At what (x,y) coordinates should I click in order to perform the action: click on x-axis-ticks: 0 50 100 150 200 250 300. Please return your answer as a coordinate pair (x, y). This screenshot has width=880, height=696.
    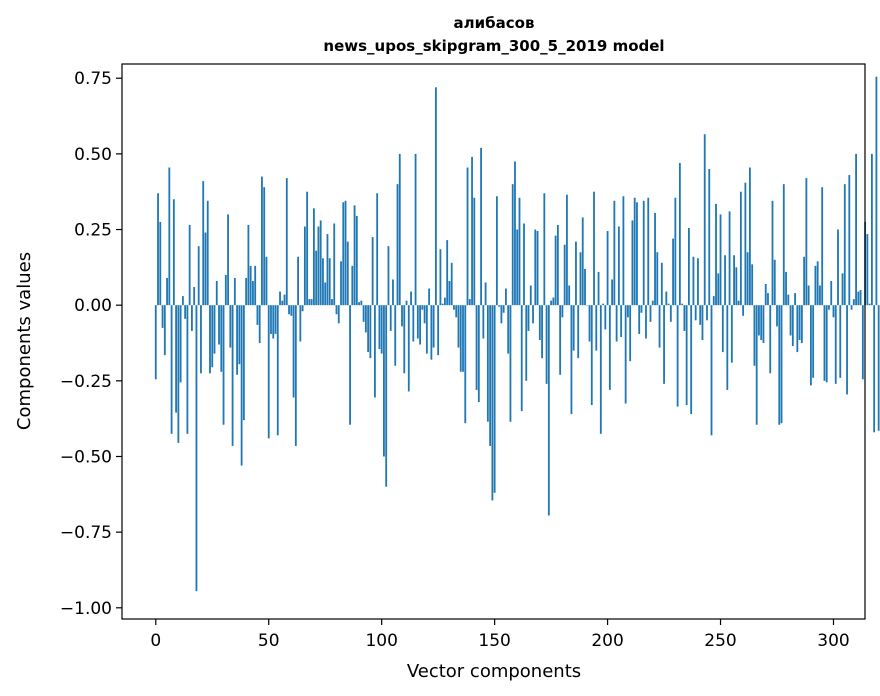
    Looking at the image, I should click on (500, 635).